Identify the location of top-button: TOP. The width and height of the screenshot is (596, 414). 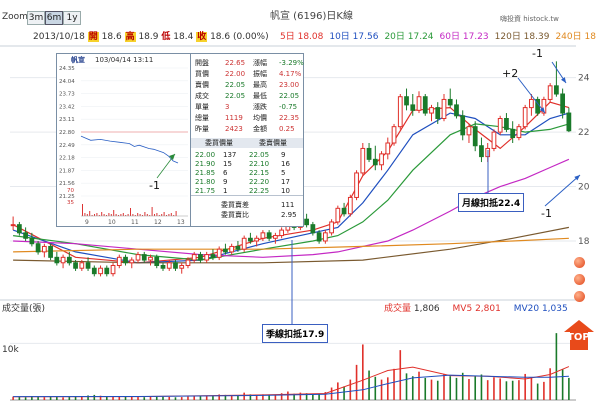
(579, 335).